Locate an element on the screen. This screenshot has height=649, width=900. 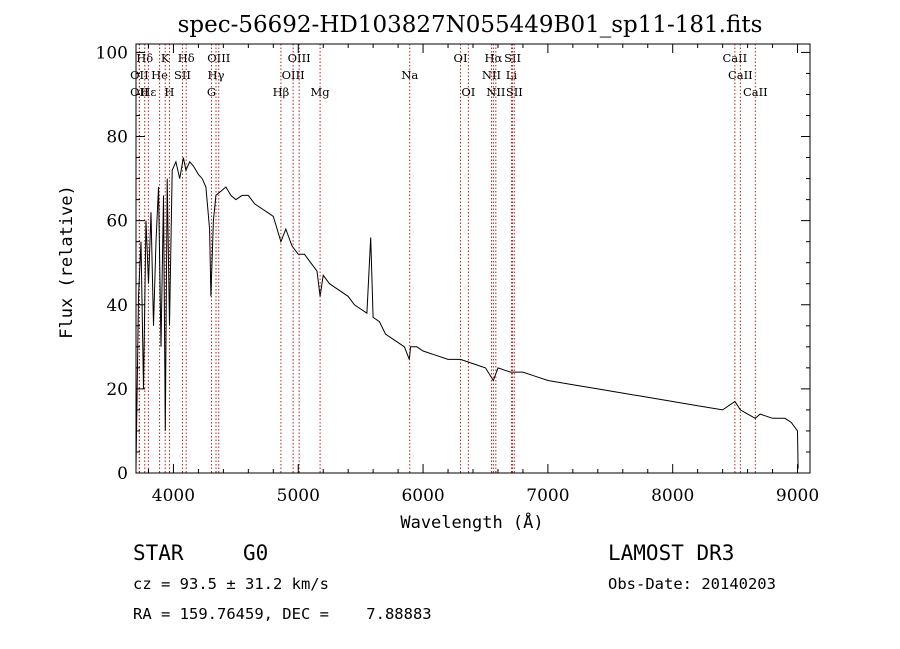
object-subclass: G0 is located at coordinates (255, 553).